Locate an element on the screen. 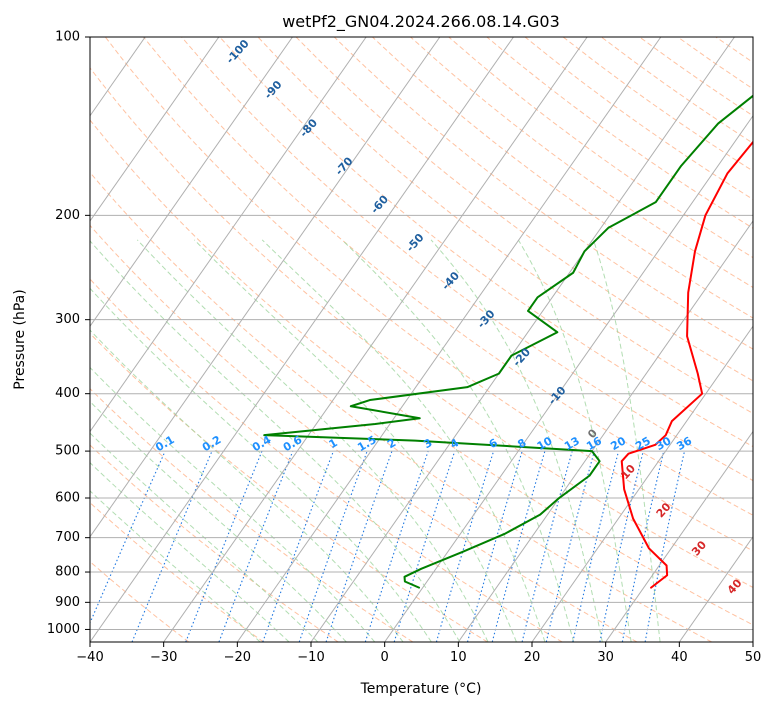  x-tick-label: 20 is located at coordinates (532, 657).